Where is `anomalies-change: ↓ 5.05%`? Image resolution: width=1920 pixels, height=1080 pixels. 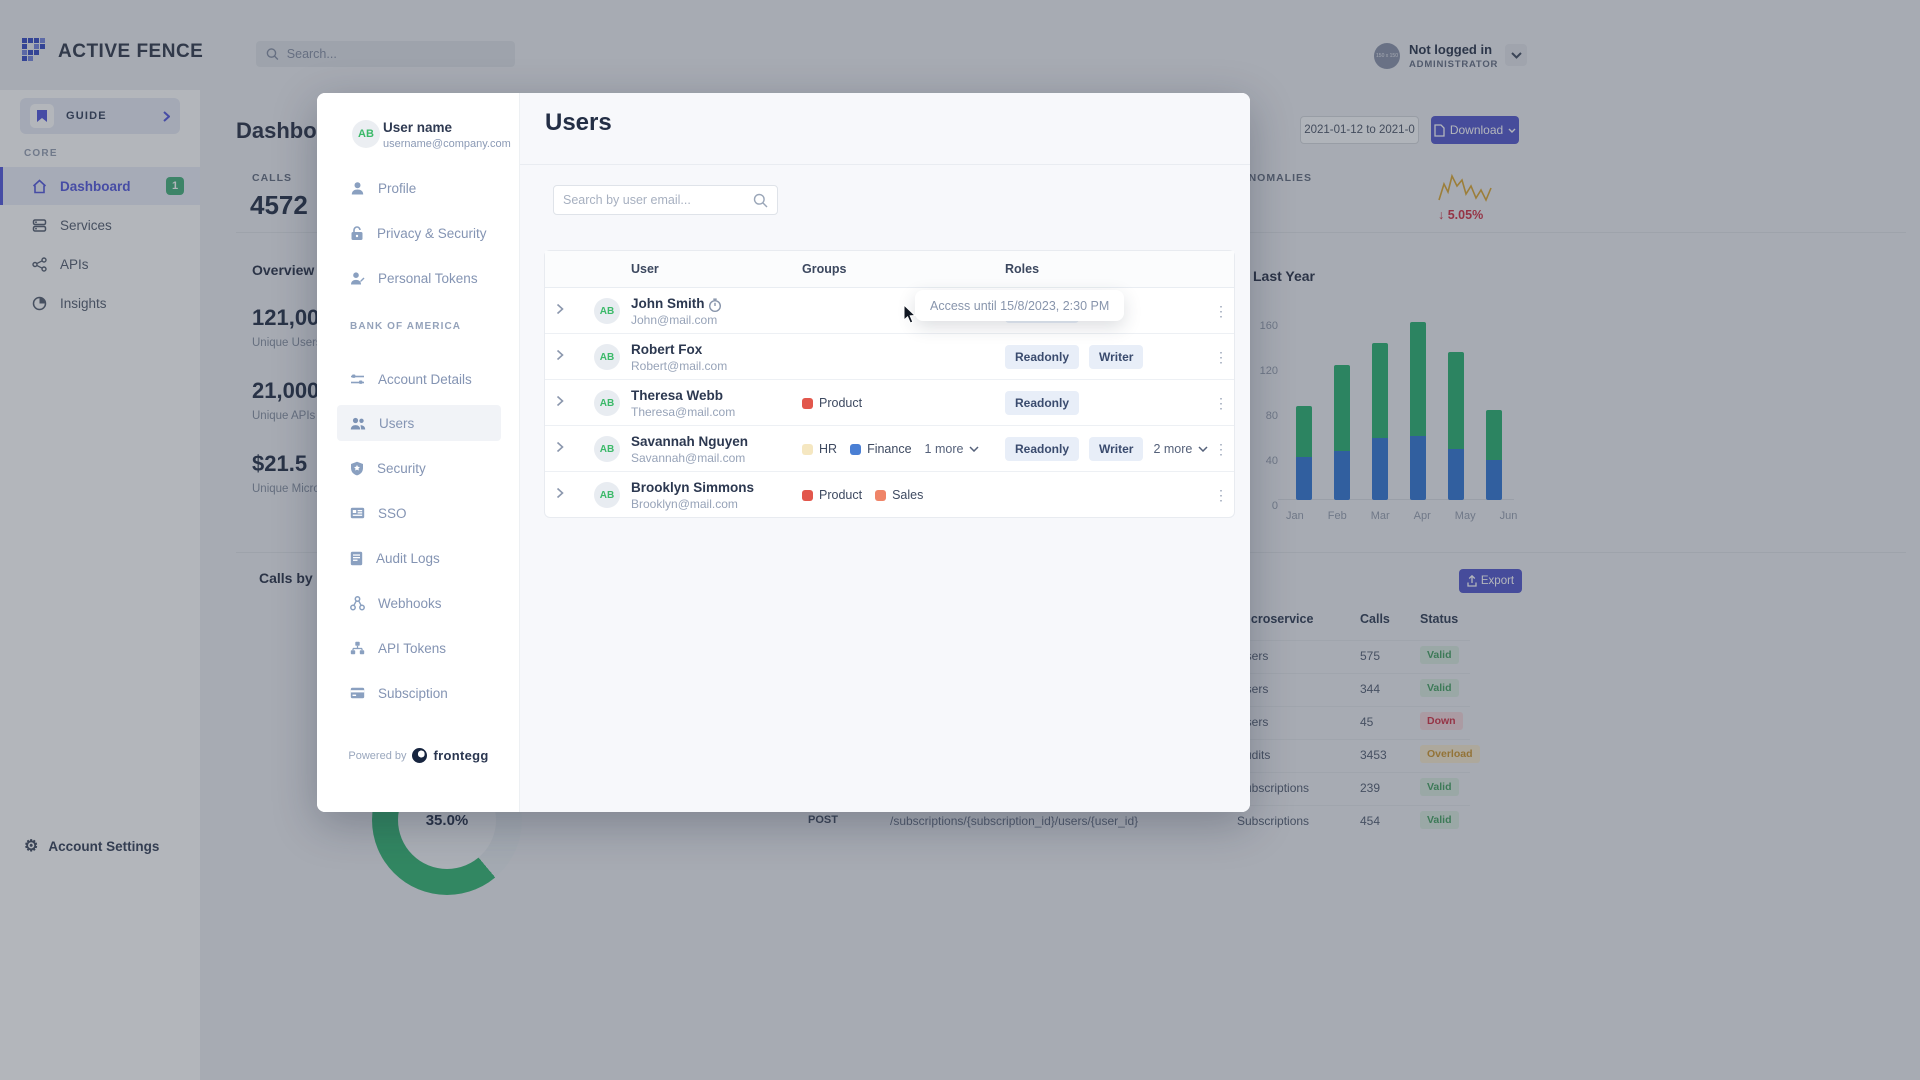 anomalies-change: ↓ 5.05% is located at coordinates (1461, 215).